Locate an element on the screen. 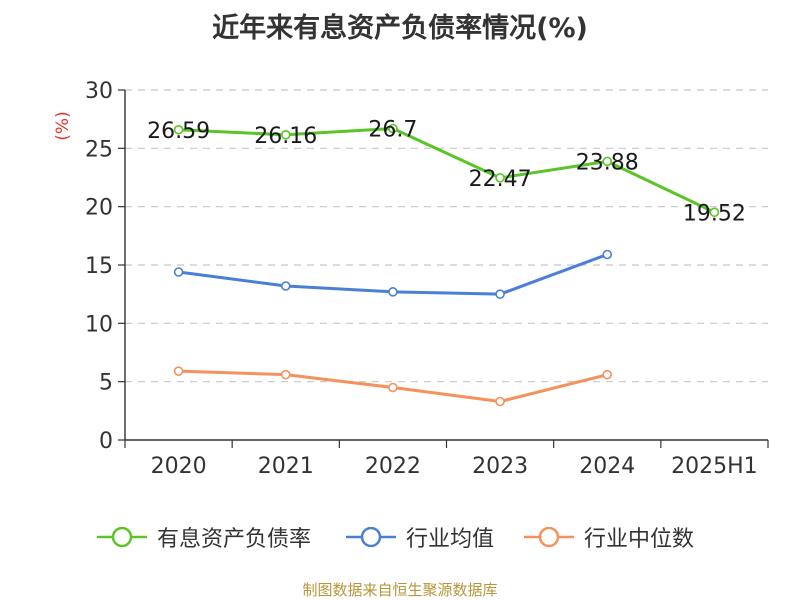 The height and width of the screenshot is (600, 800). y-tick-label: 5 is located at coordinates (106, 383).